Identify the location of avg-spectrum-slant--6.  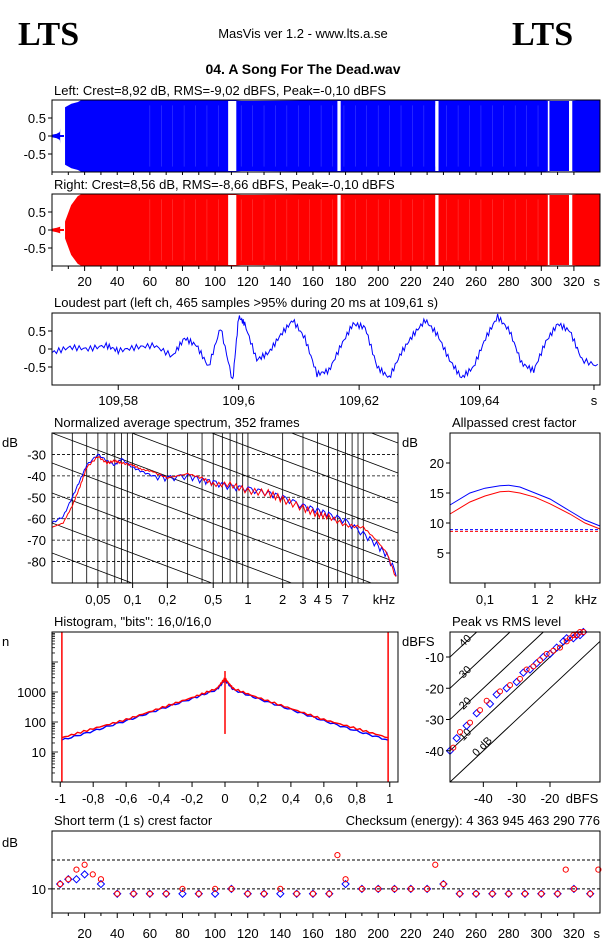
(225, 318).